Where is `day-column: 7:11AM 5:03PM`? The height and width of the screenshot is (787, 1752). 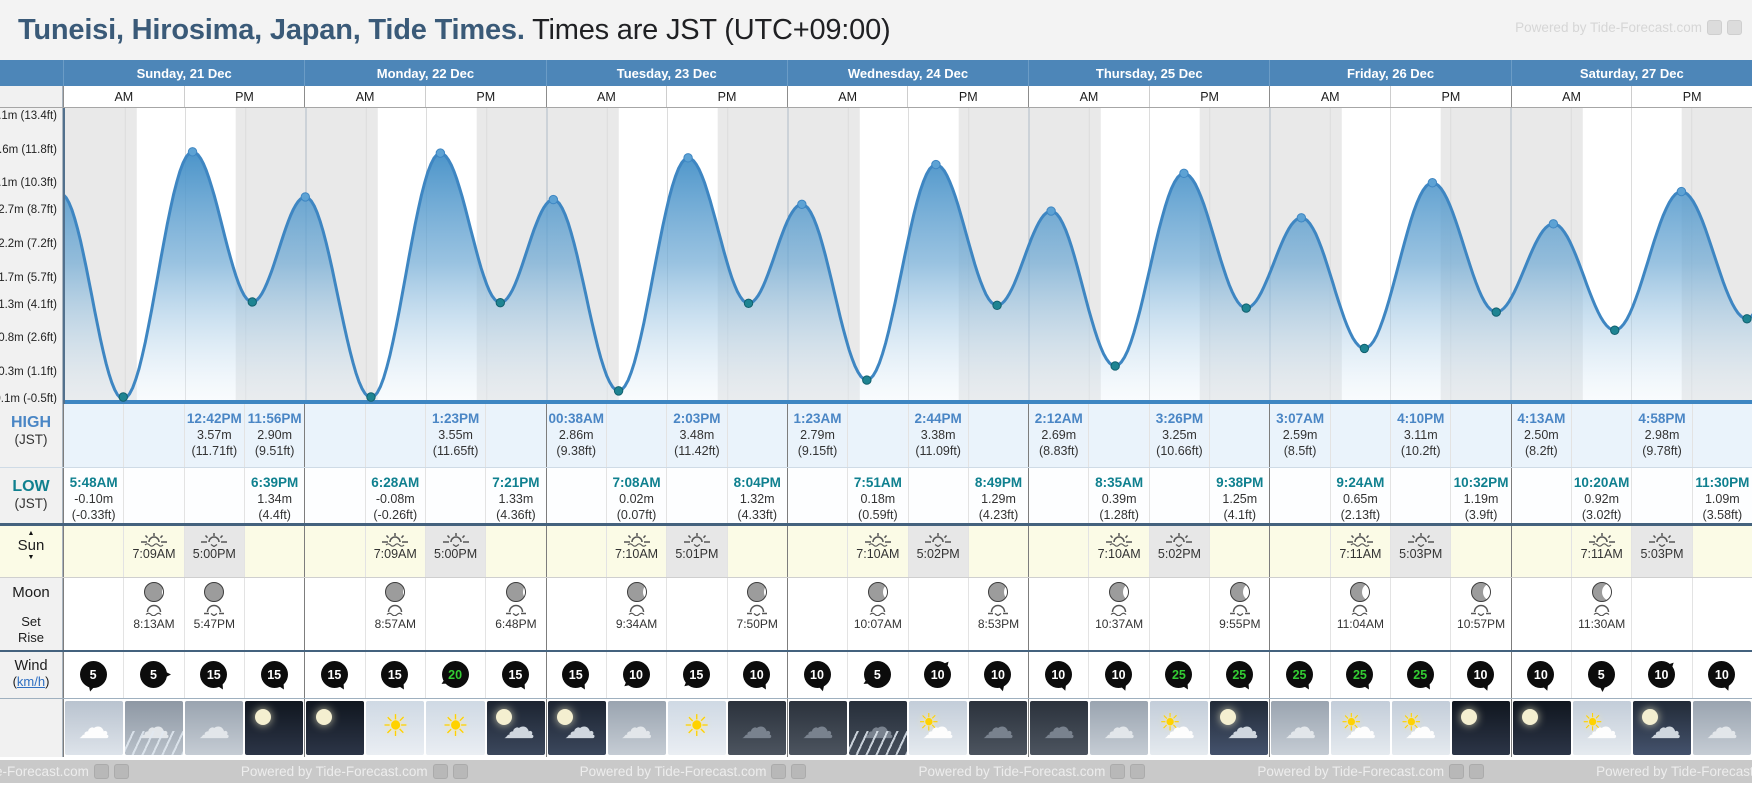 day-column: 7:11AM 5:03PM is located at coordinates (1389, 551).